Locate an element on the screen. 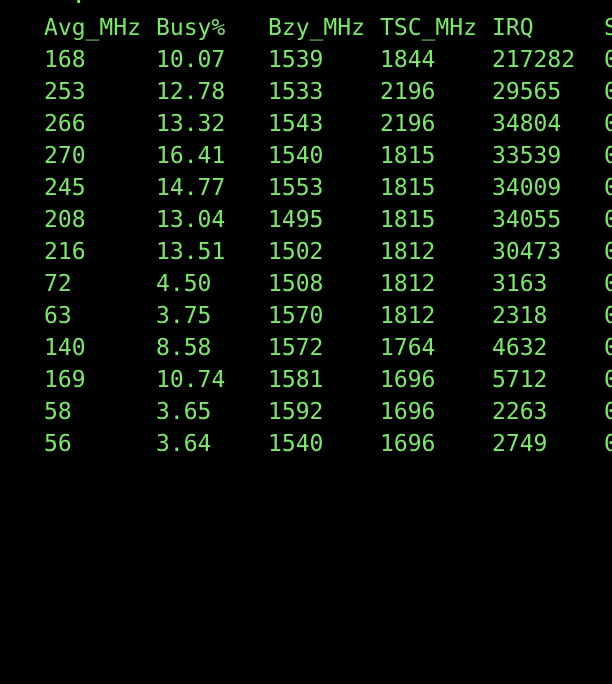 The width and height of the screenshot is (612, 684). cell-busy: 4.50 is located at coordinates (184, 284).